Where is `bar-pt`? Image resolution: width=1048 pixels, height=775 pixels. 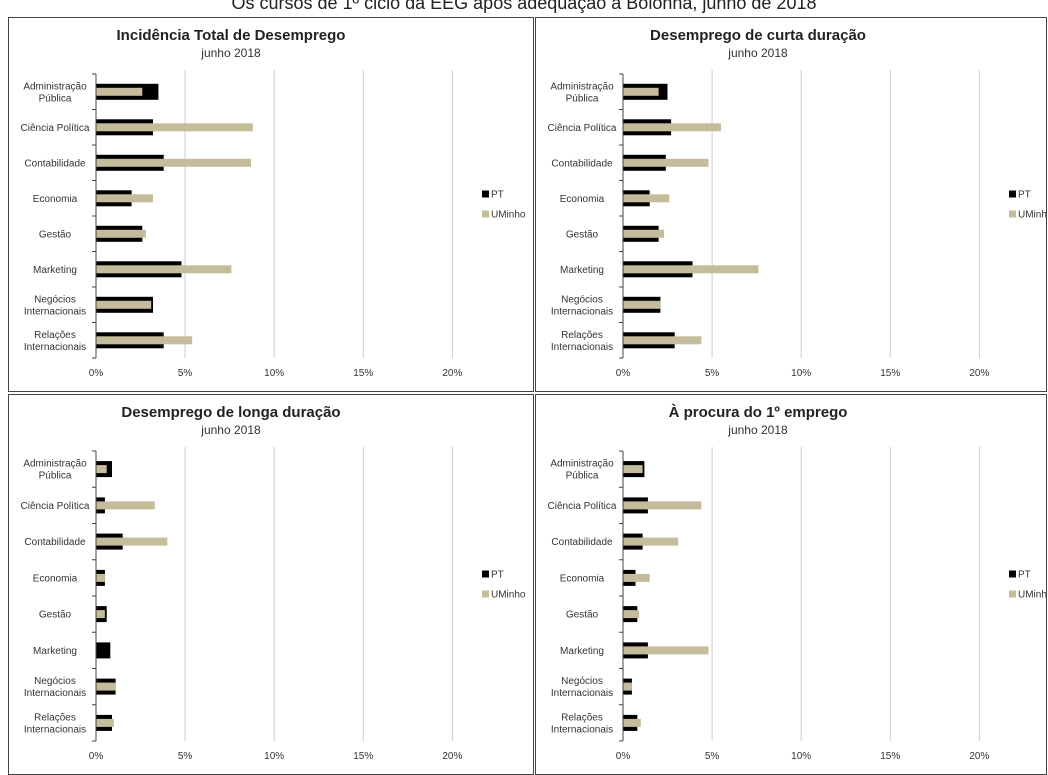 bar-pt is located at coordinates (103, 650).